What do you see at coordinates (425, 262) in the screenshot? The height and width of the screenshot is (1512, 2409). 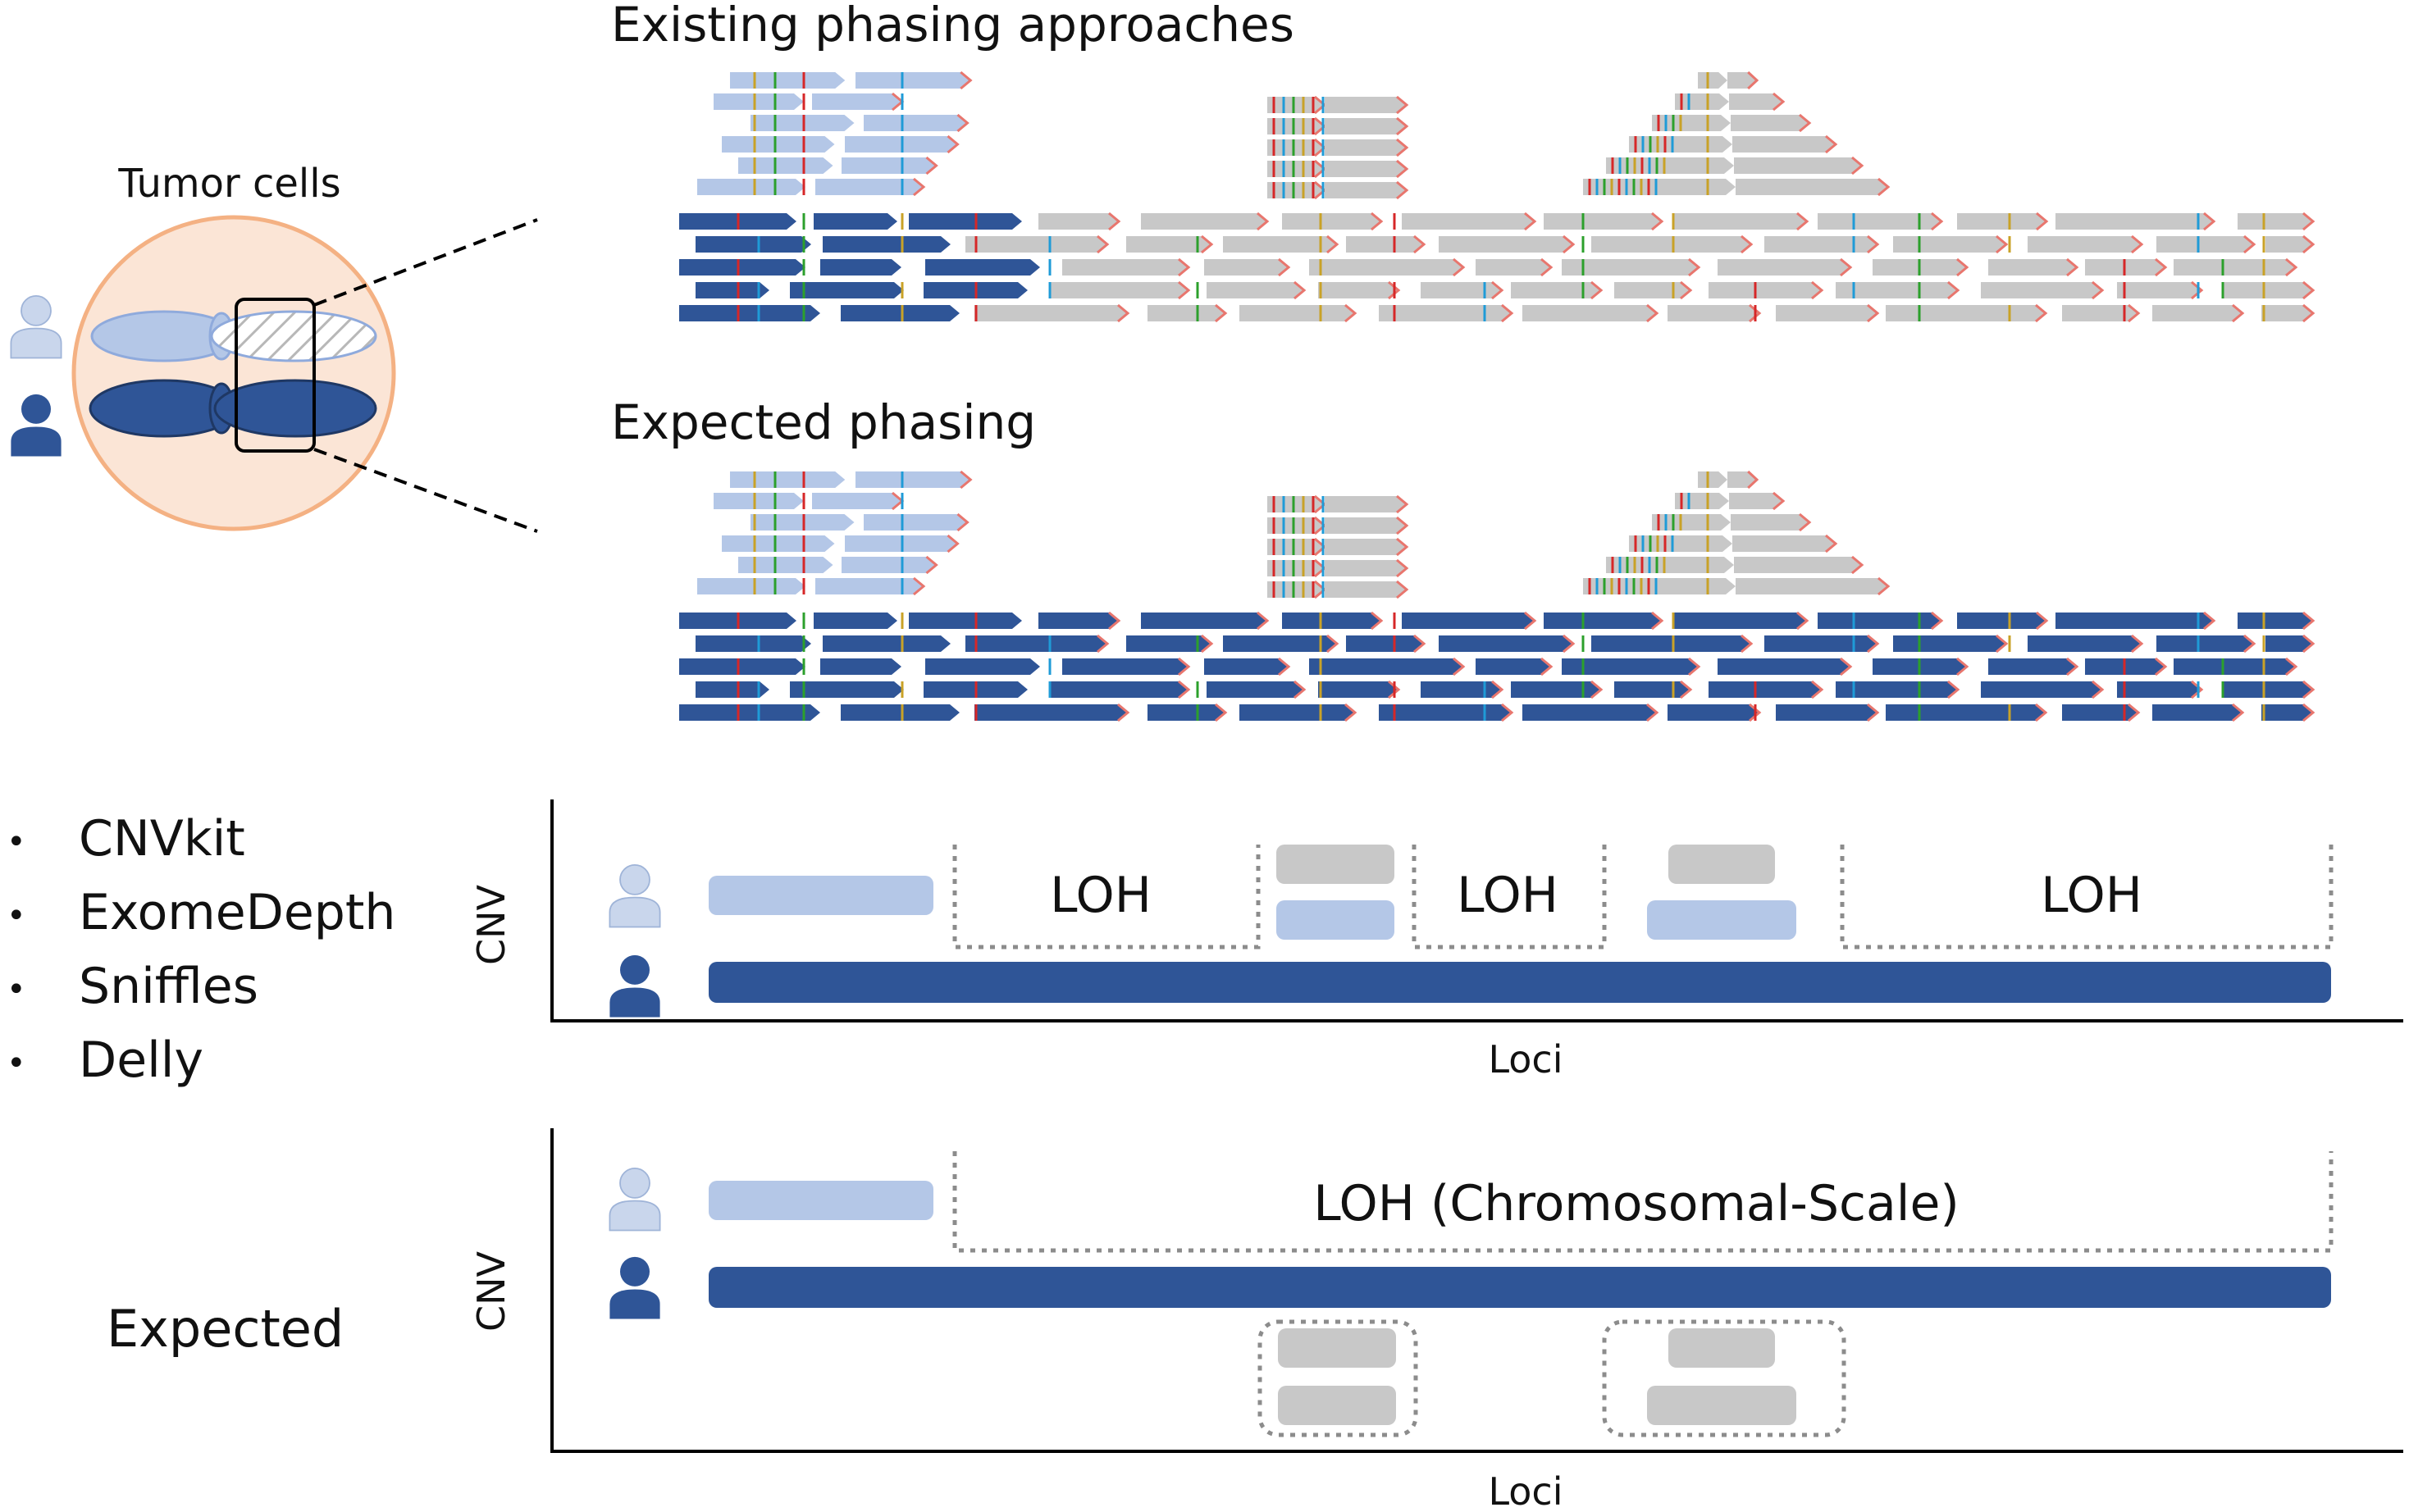 I see `zoom-line-top` at bounding box center [425, 262].